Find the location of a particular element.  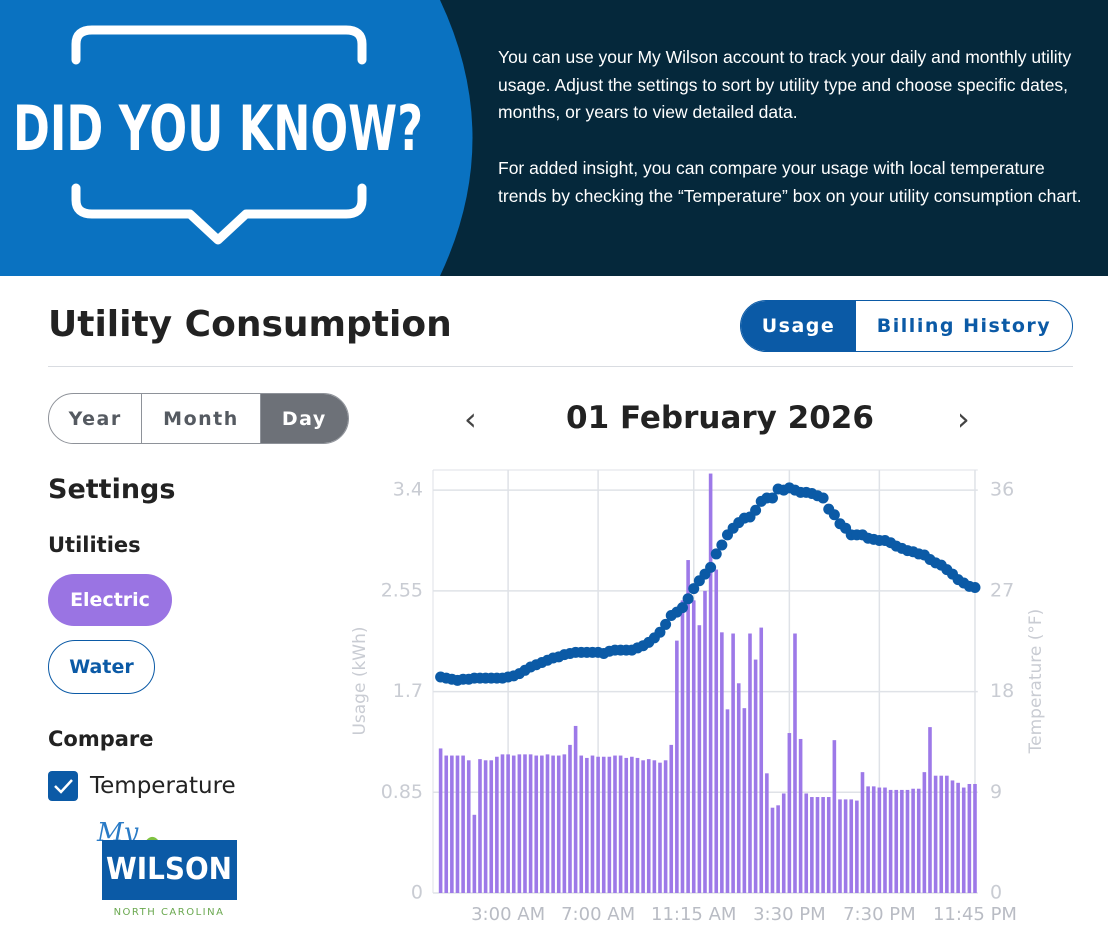

temperature-label: Temperature is located at coordinates (163, 786).